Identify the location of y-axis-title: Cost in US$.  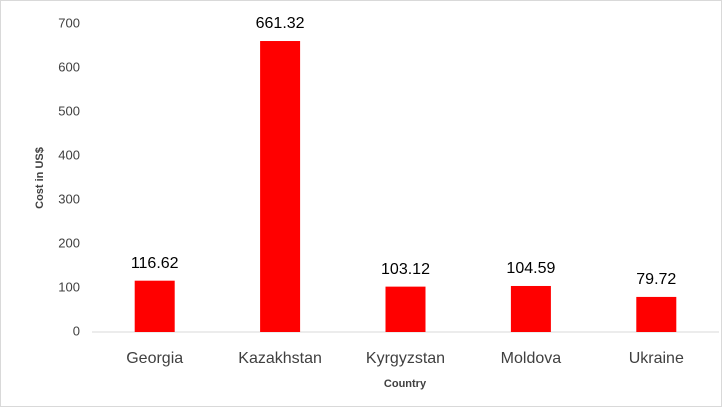
(40, 178).